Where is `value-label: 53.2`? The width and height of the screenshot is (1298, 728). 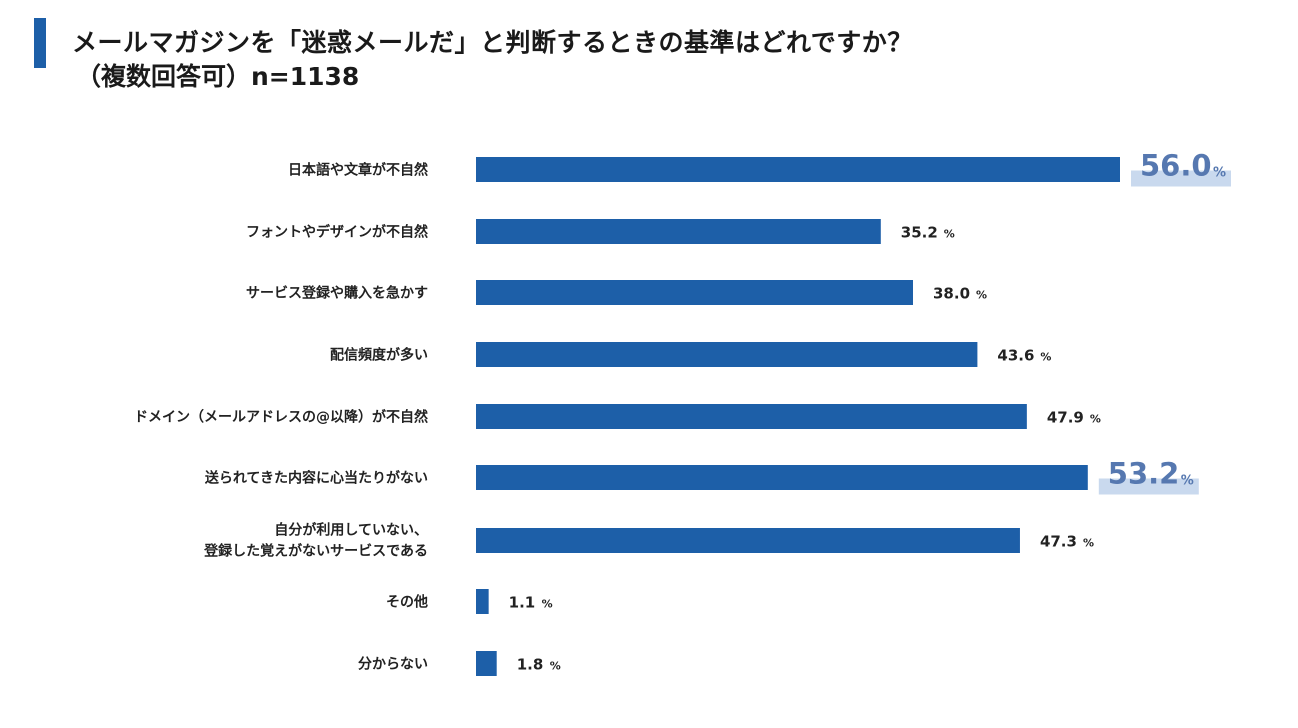
value-label: 53.2 is located at coordinates (1144, 474).